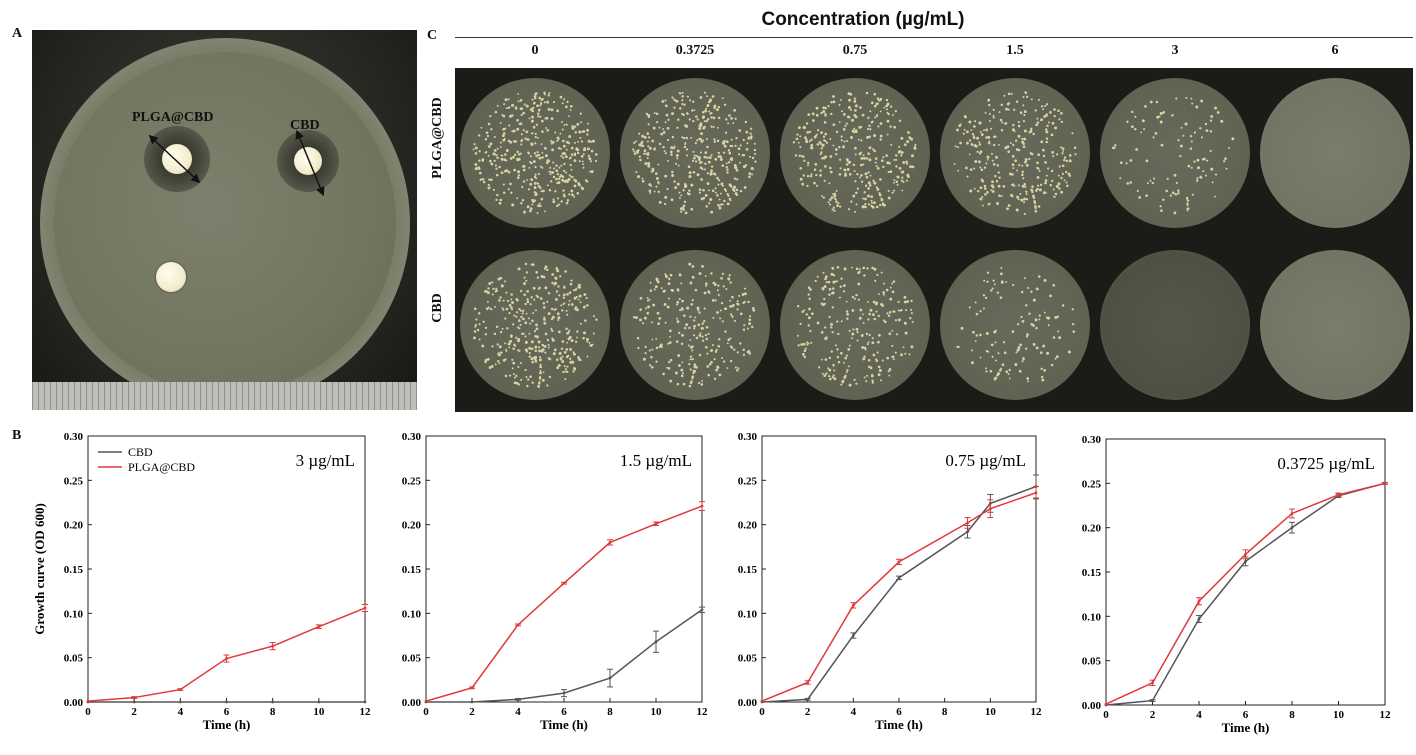 The width and height of the screenshot is (1416, 755). What do you see at coordinates (695, 153) in the screenshot?
I see `plate-plga-cbd-0.3725` at bounding box center [695, 153].